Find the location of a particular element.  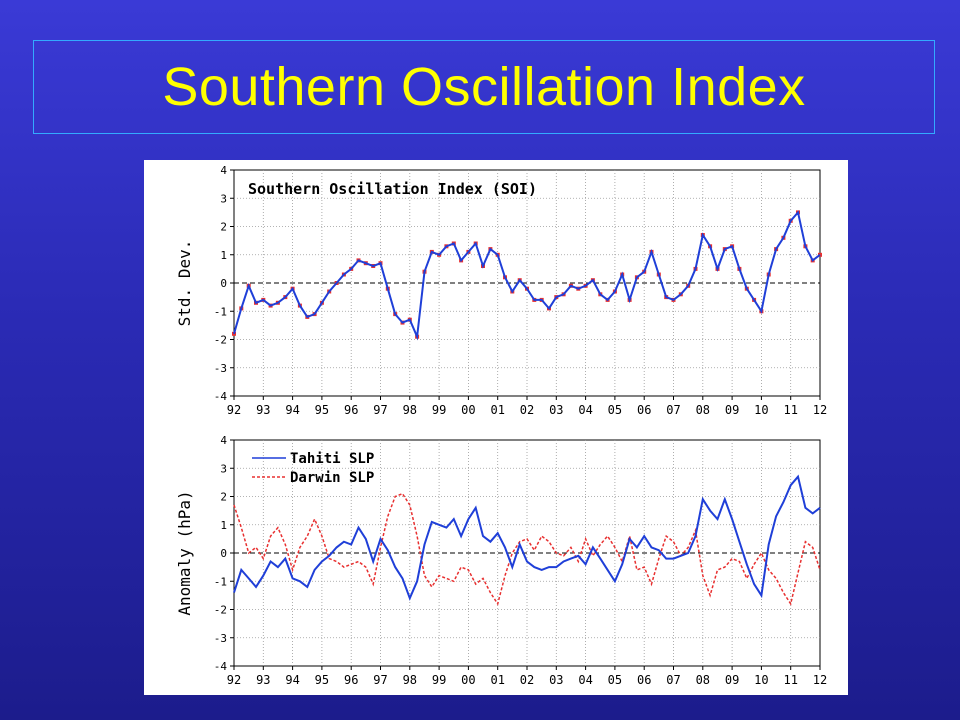

anomaly-series-group is located at coordinates (527, 540).